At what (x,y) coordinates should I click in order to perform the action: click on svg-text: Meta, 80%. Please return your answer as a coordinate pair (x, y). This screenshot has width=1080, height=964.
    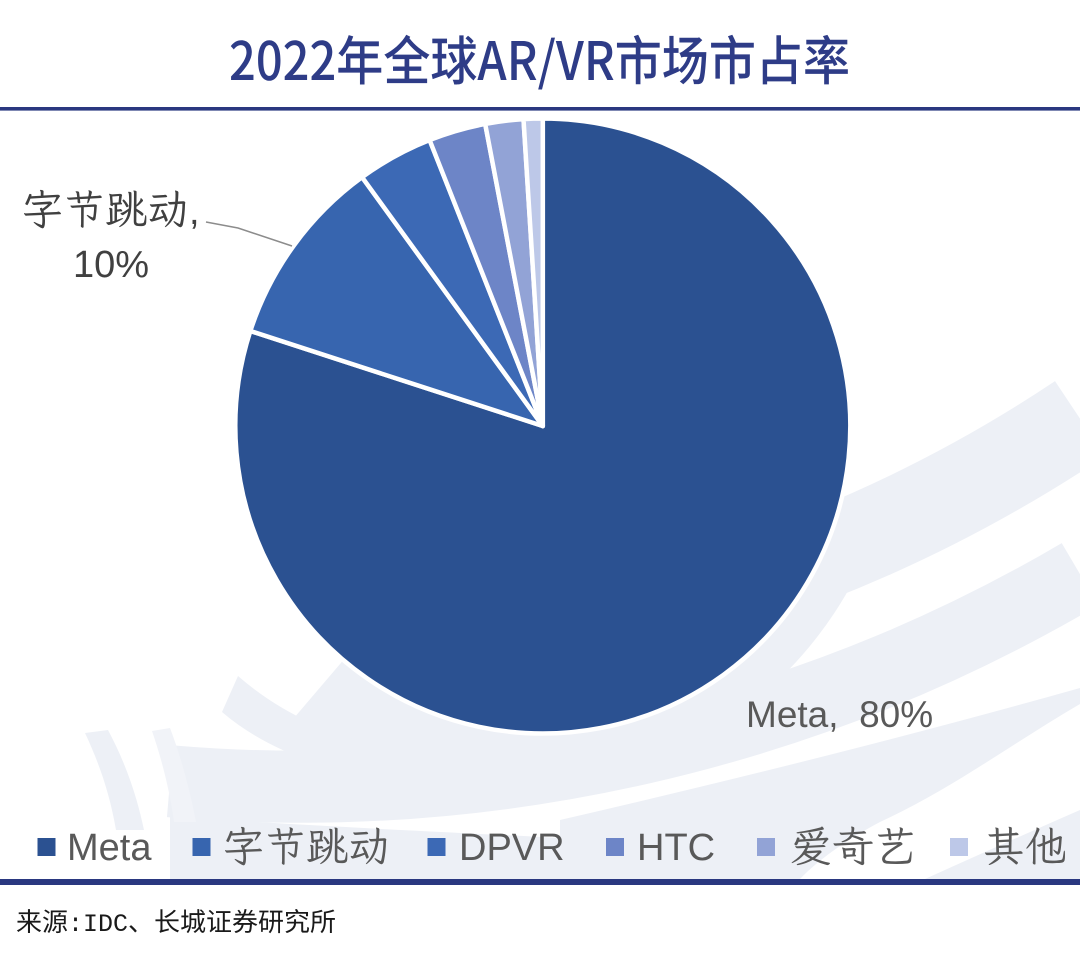
    Looking at the image, I should click on (839, 714).